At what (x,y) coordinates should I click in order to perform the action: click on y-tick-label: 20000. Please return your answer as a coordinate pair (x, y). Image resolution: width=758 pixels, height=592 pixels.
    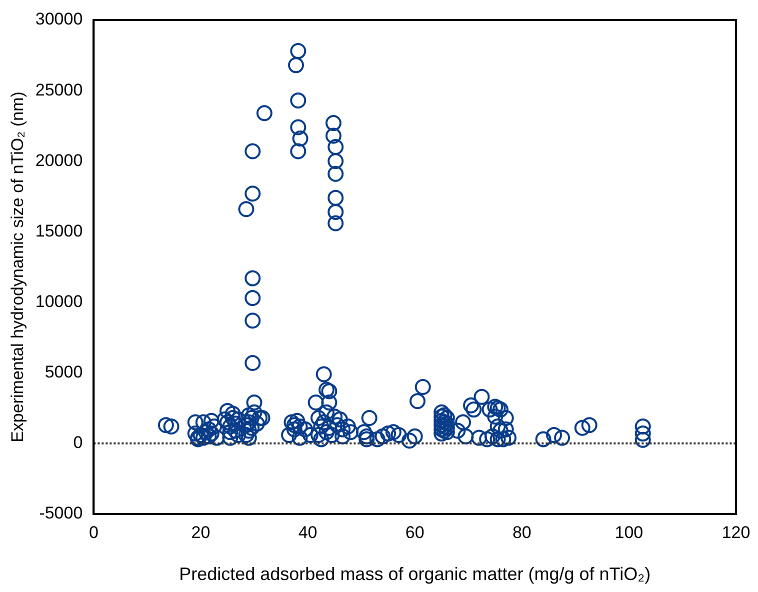
    Looking at the image, I should click on (59, 160).